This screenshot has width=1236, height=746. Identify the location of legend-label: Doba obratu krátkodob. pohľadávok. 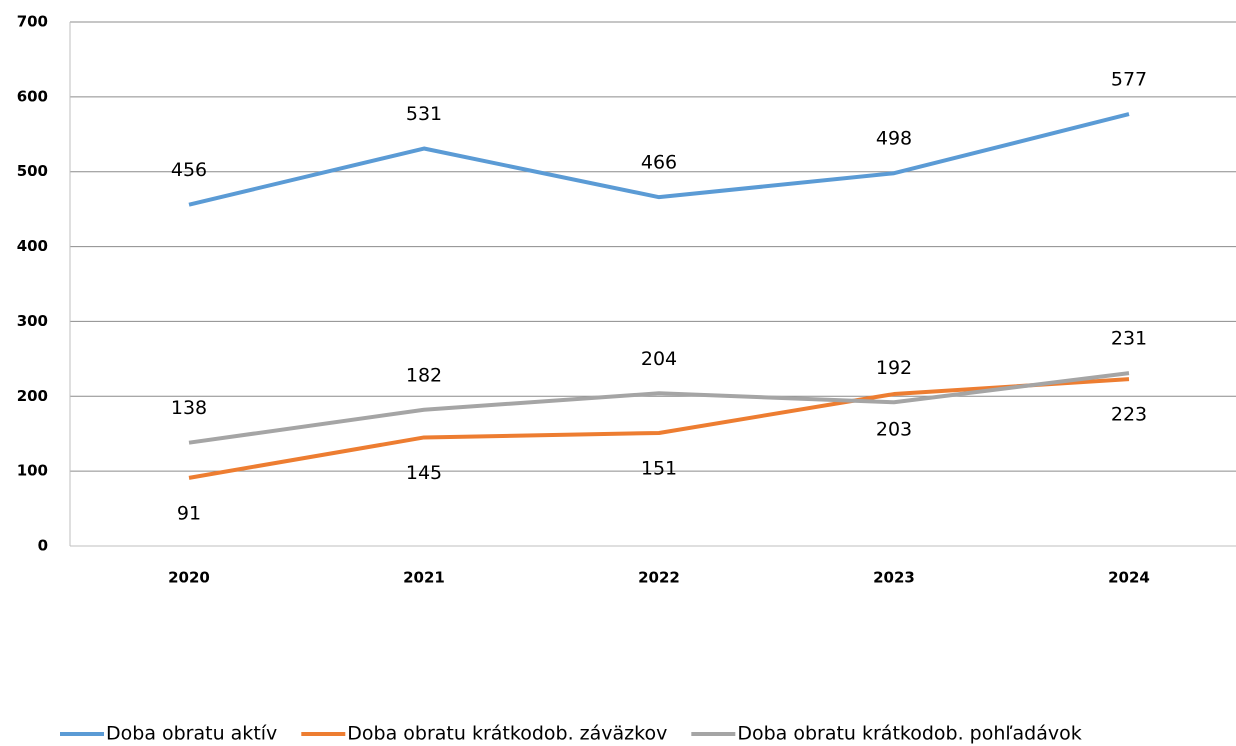
(909, 734).